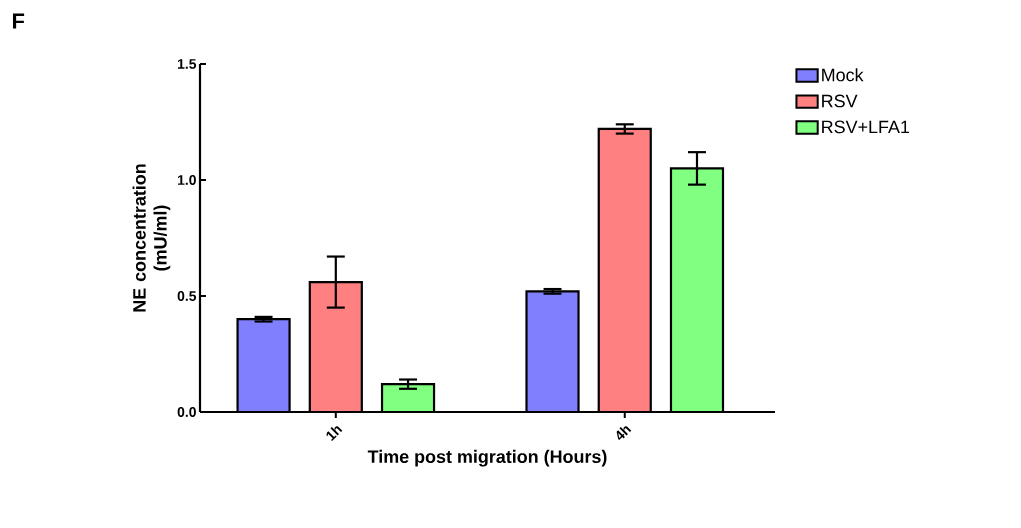 The width and height of the screenshot is (1021, 528). I want to click on y-tick-label: 0.5, so click(187, 296).